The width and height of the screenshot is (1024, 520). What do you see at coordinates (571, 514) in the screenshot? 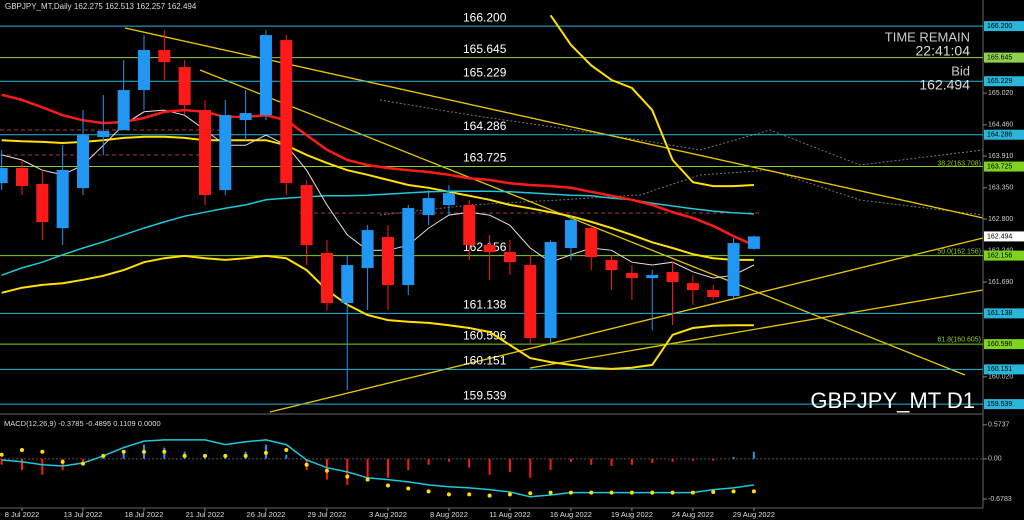
I see `x-tick-label: 16 Aug 2022` at bounding box center [571, 514].